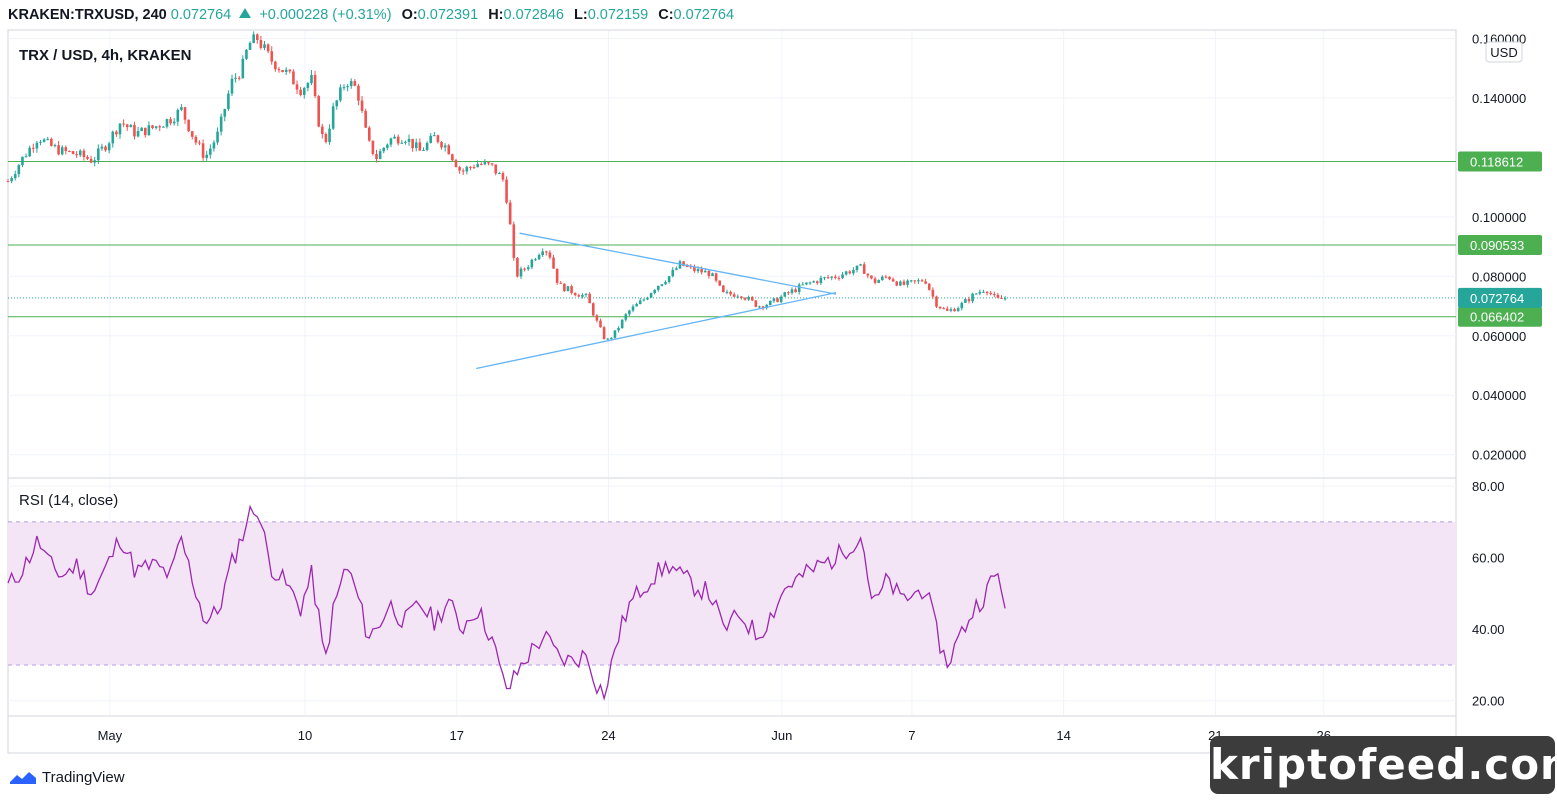 The image size is (1557, 800). I want to click on symbol-label: KRAKEN:TRXUSD, 240, so click(87, 15).